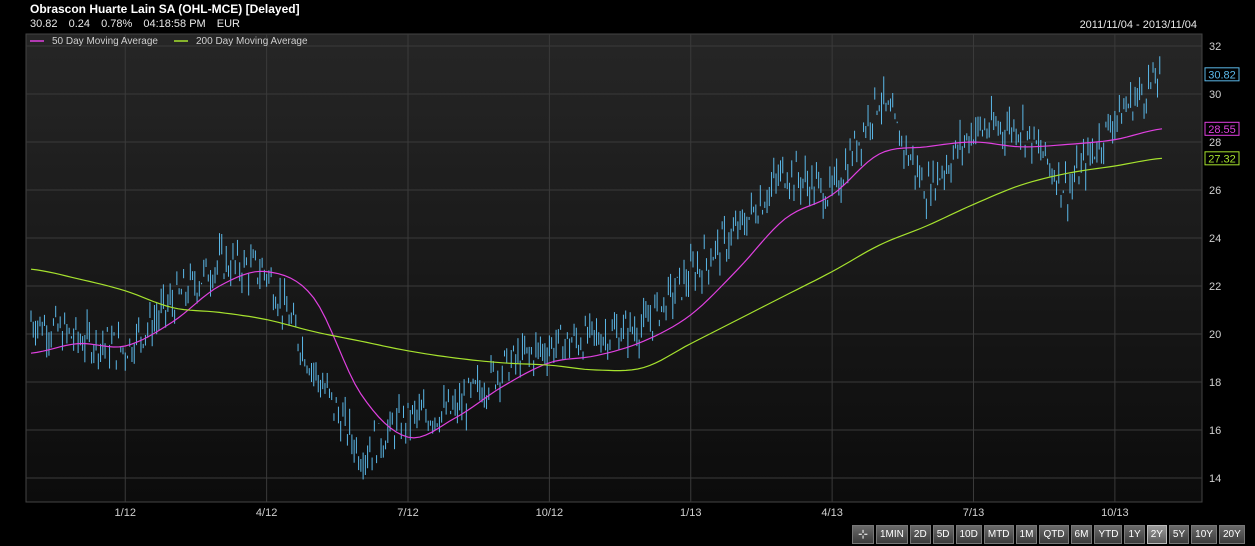 Image resolution: width=1255 pixels, height=546 pixels. Describe the element at coordinates (1231, 534) in the screenshot. I see `range-button-20y: 20Y` at that location.